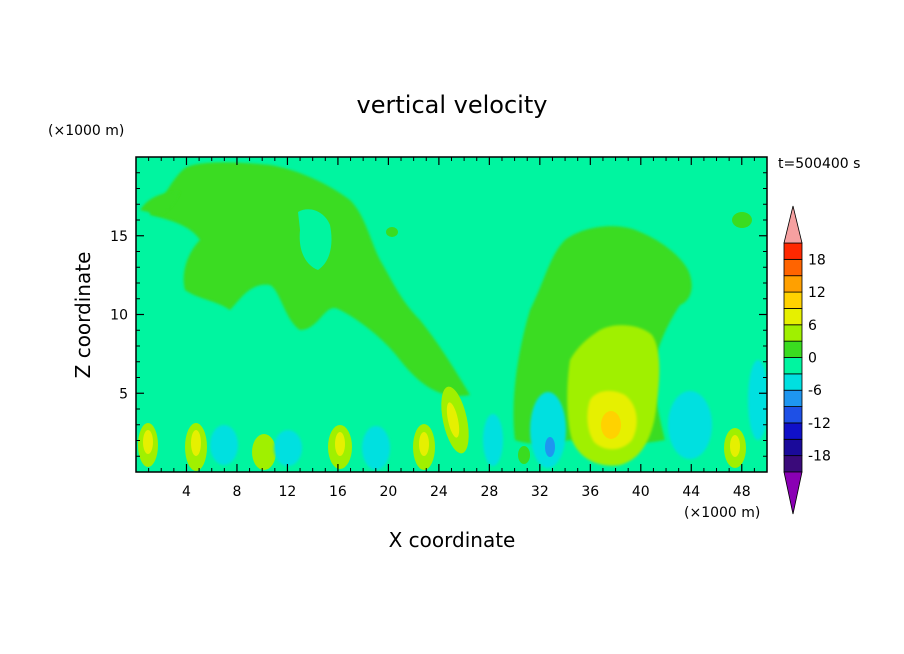 Image resolution: width=904 pixels, height=654 pixels. I want to click on time-label: t=500400 s, so click(819, 164).